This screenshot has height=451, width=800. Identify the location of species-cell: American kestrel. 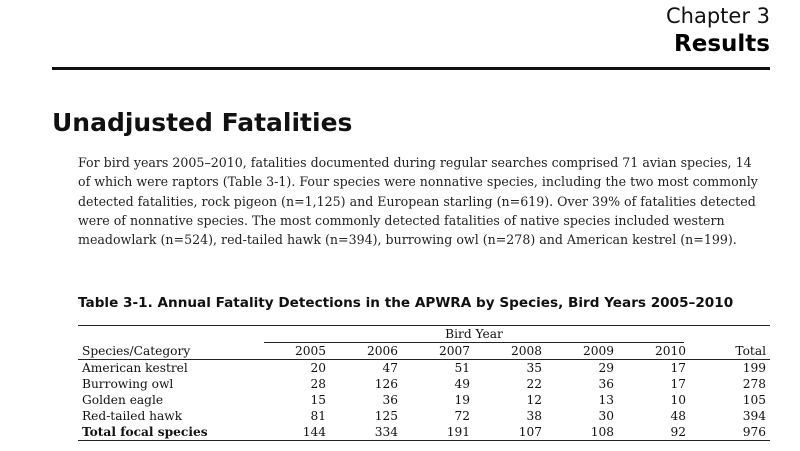
(135, 368).